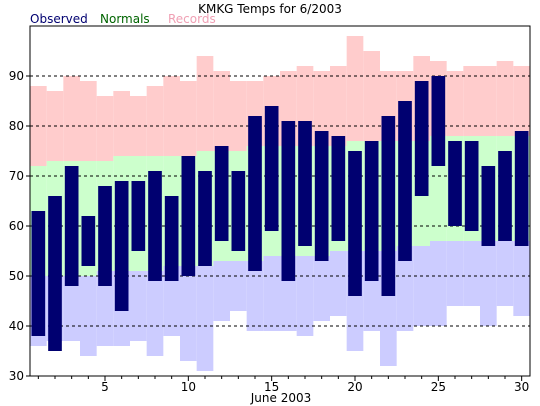  What do you see at coordinates (271, 387) in the screenshot?
I see `x-tick-label: 15` at bounding box center [271, 387].